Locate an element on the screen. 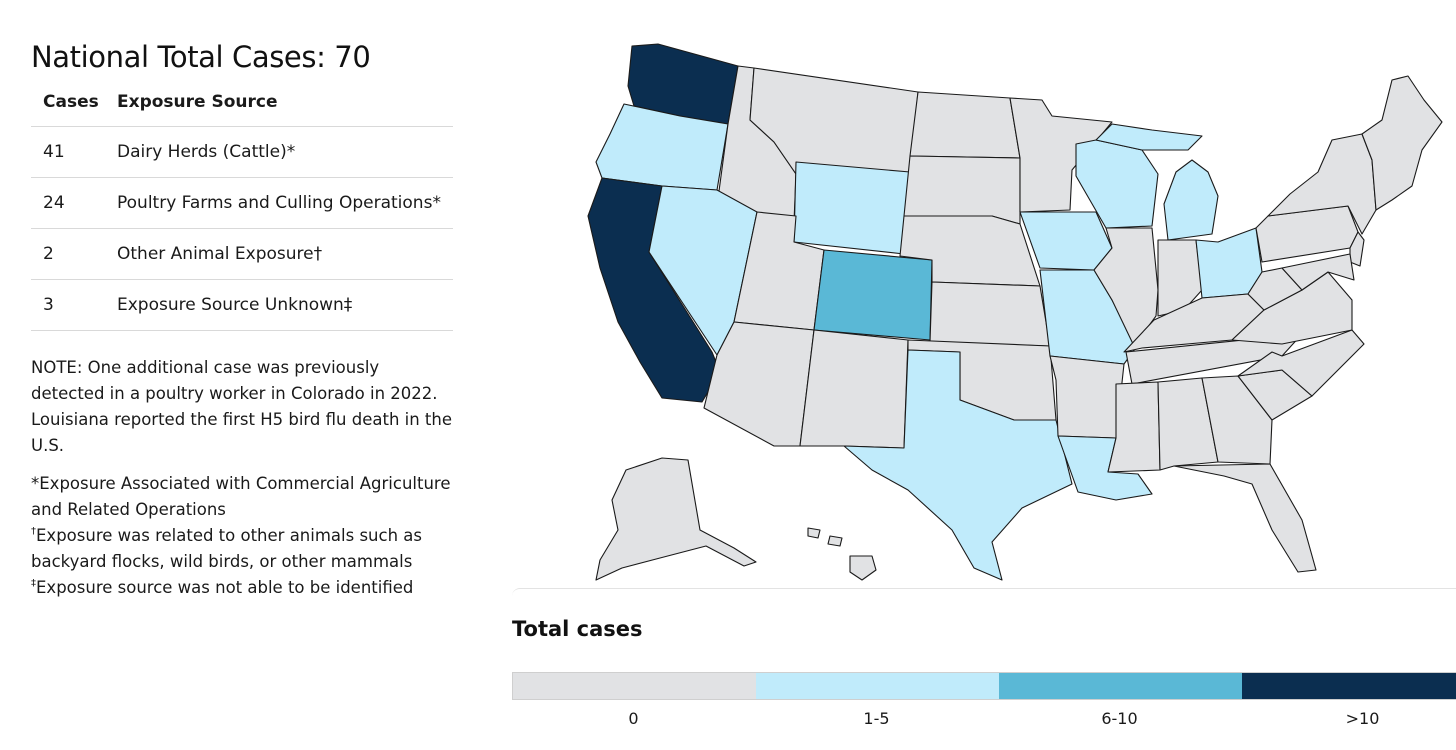 The image size is (1456, 750). legend-labels: 0 1-5 6-10 >10 is located at coordinates (984, 718).